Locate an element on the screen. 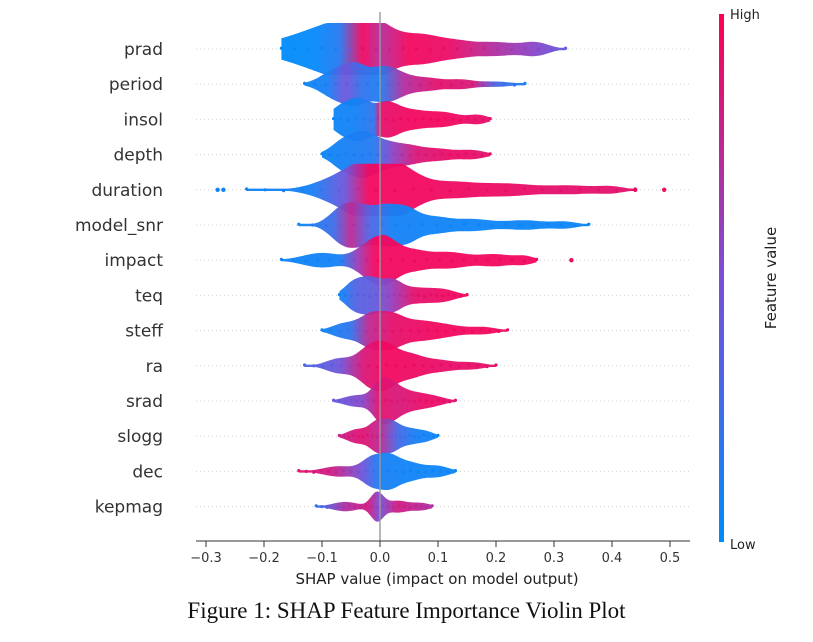 The height and width of the screenshot is (642, 813). feature-label-teq: teq is located at coordinates (149, 296).